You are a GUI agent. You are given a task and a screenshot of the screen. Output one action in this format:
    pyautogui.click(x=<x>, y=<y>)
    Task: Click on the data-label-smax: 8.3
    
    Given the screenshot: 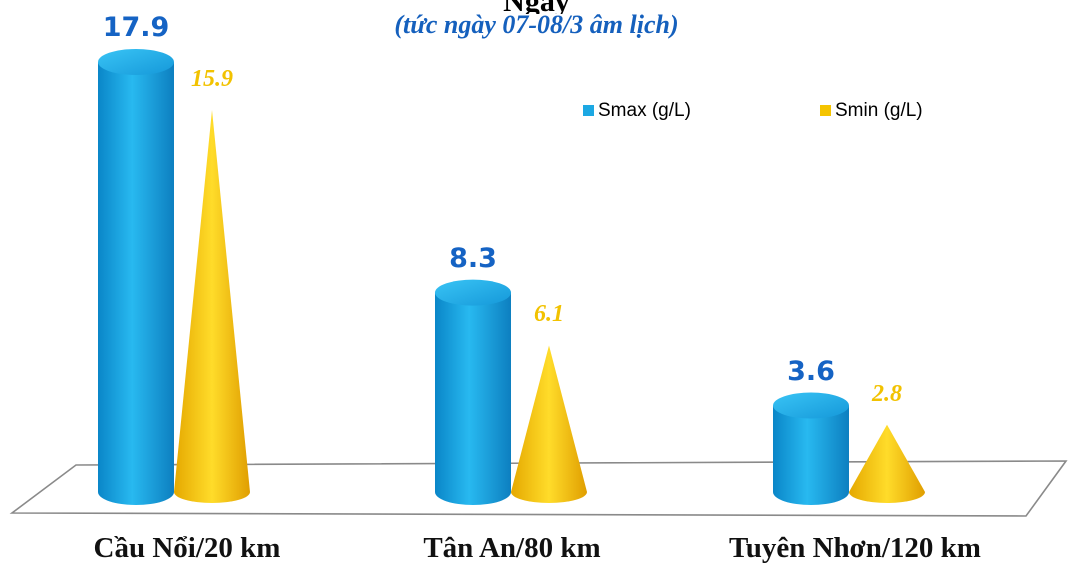 What is the action you would take?
    pyautogui.click(x=473, y=258)
    